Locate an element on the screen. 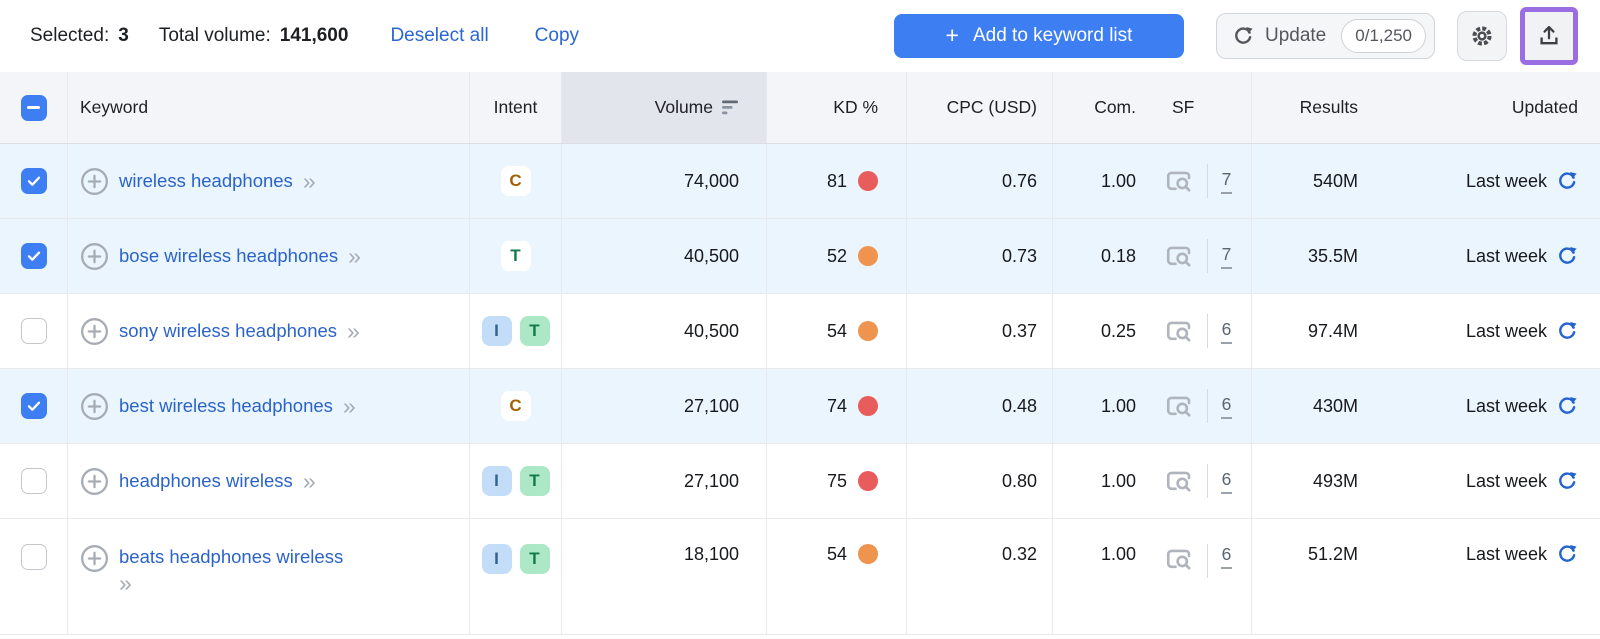  header-volume: Volume is located at coordinates (664, 107).